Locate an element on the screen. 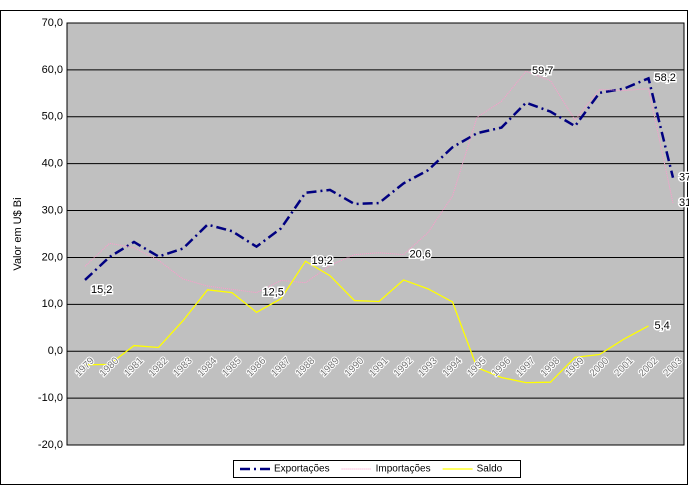 The image size is (689, 490). y-axis-label: Valor em U$ Bi is located at coordinates (18, 233).